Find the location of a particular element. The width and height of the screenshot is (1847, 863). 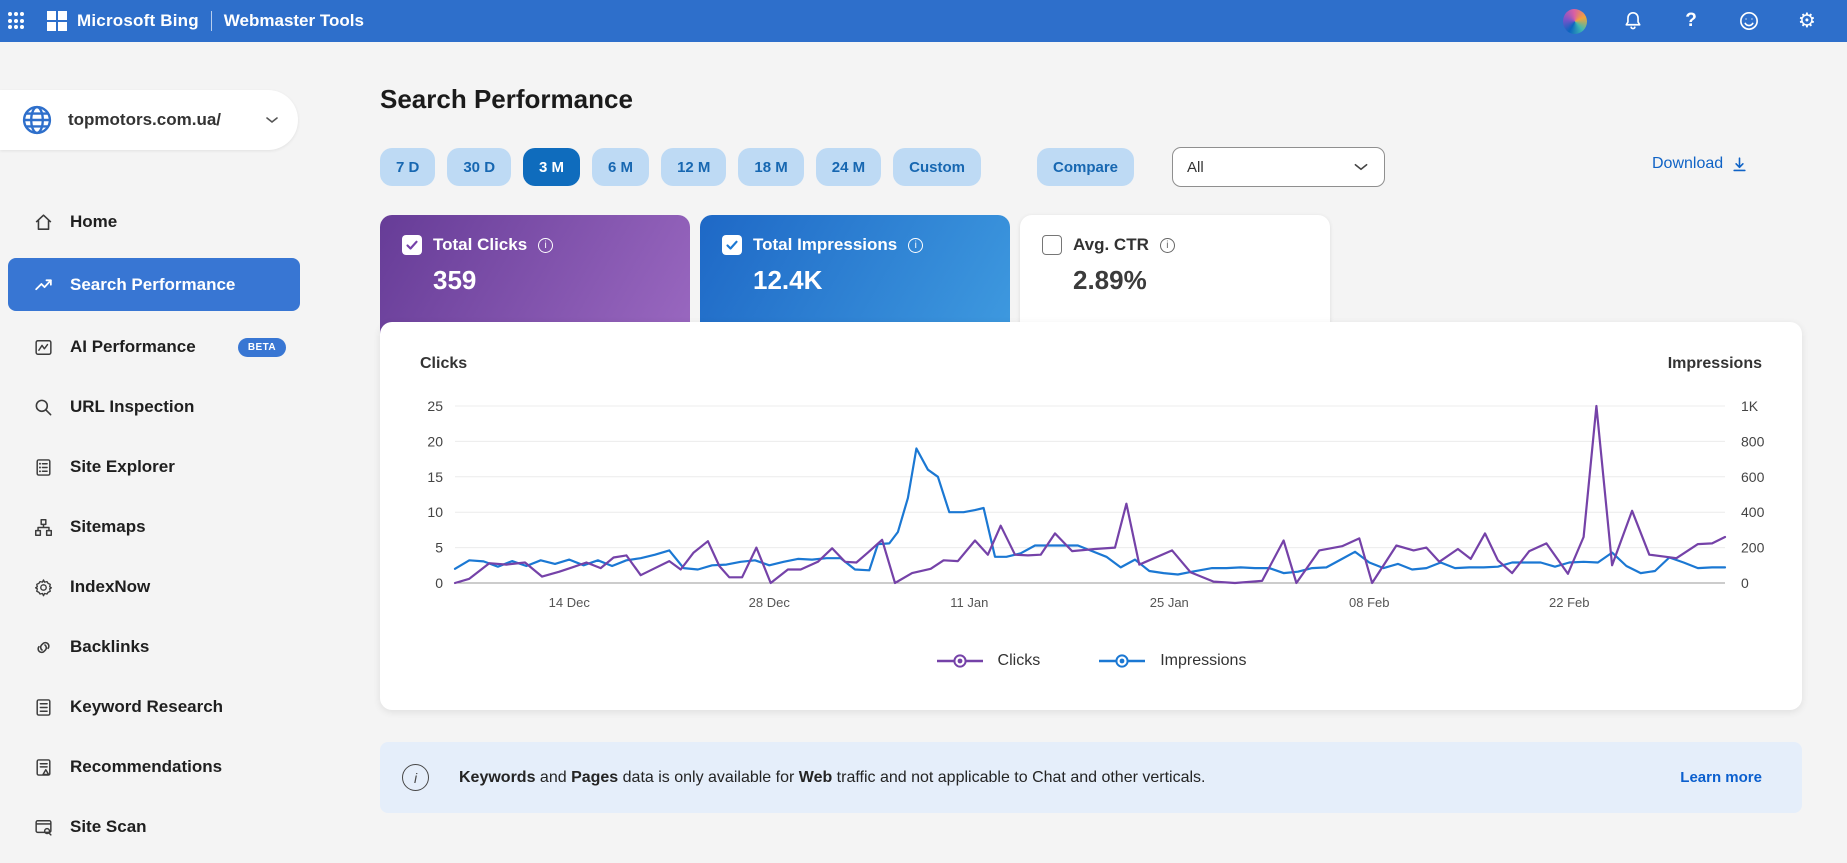

learn-more-link: Learn more is located at coordinates (1721, 777).